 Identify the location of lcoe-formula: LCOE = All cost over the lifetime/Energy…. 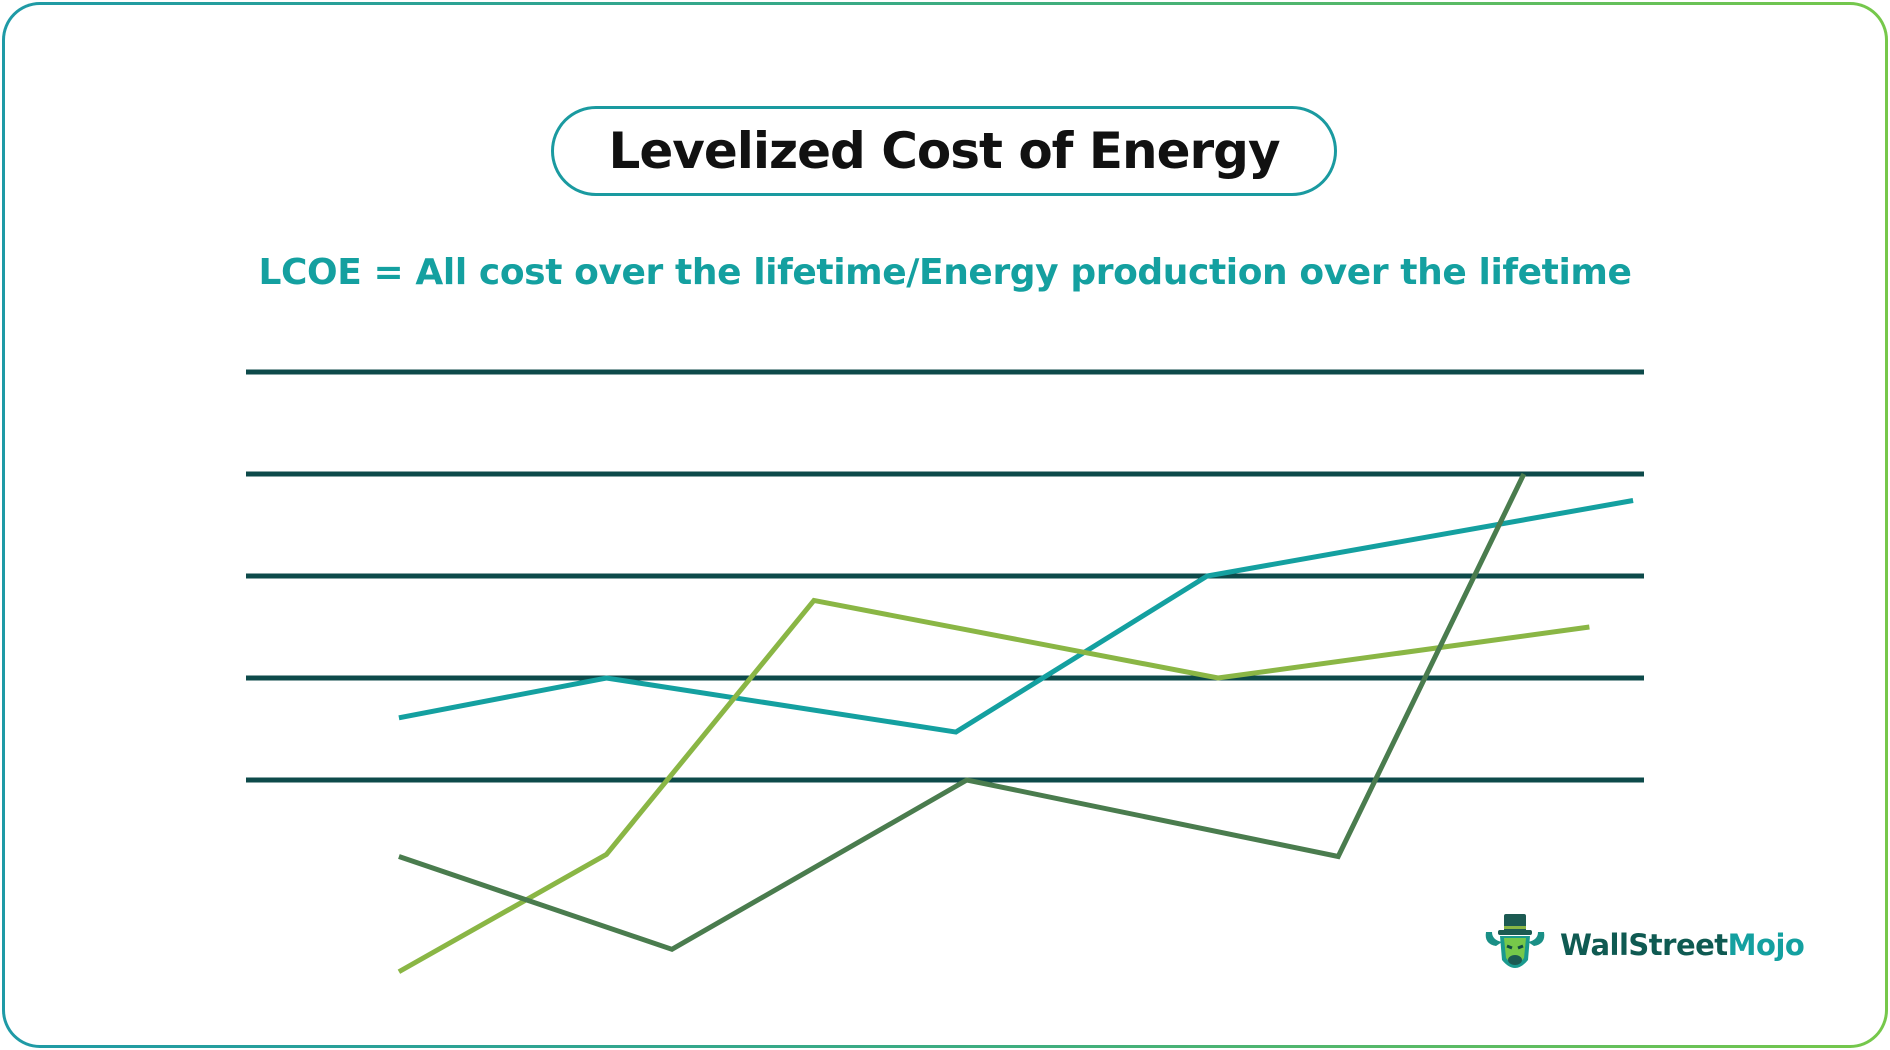
(945, 272).